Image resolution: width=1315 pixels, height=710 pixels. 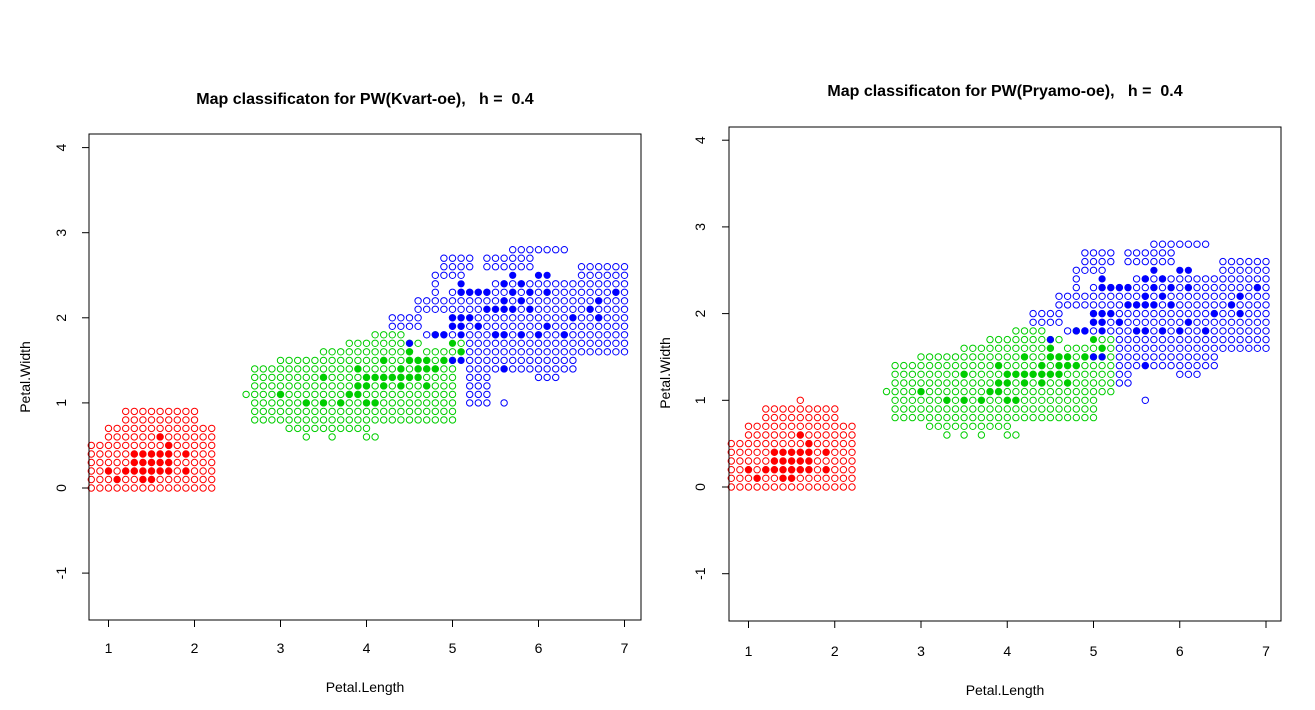 I want to click on x-tick-label: 1, so click(x=109, y=648).